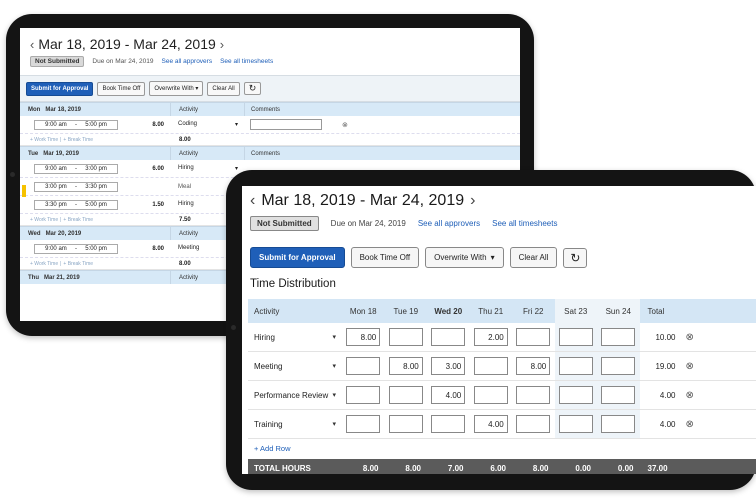 The image size is (756, 504). I want to click on hours-value: 6.00, so click(158, 168).